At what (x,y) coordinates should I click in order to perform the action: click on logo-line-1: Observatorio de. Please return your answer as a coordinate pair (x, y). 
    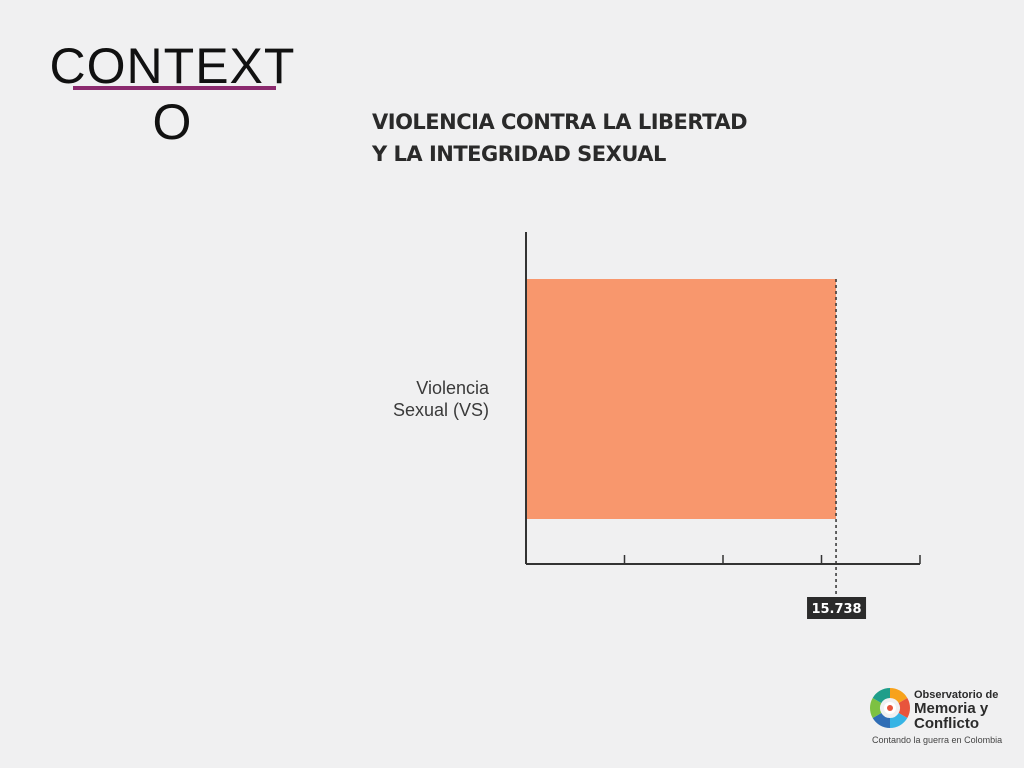
    Looking at the image, I should click on (956, 695).